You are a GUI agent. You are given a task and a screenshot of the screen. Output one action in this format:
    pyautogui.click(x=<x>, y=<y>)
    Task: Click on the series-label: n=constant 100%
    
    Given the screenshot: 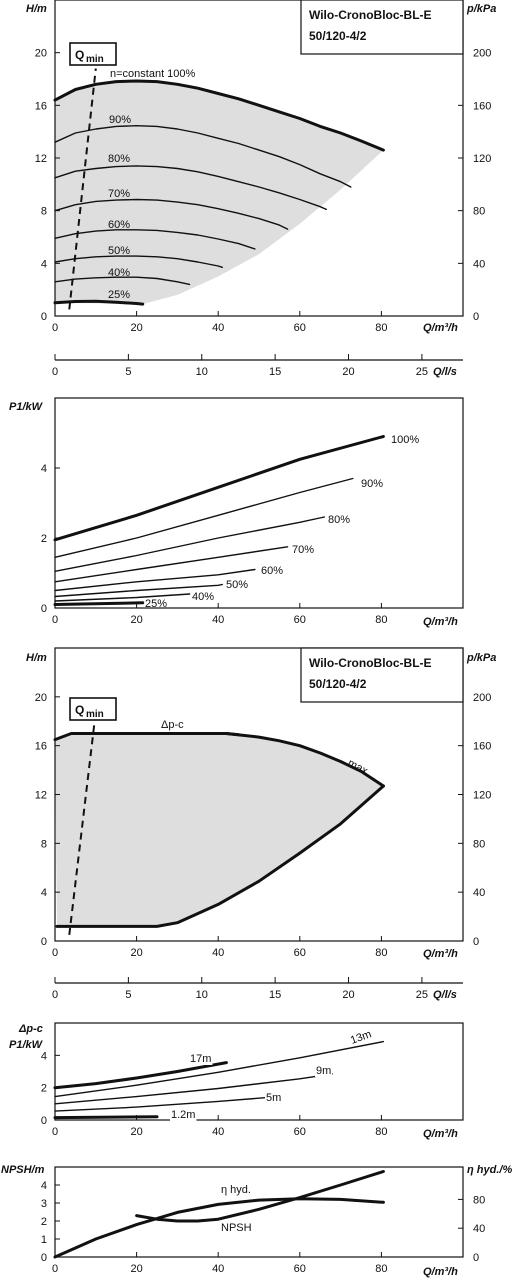 What is the action you would take?
    pyautogui.click(x=153, y=74)
    